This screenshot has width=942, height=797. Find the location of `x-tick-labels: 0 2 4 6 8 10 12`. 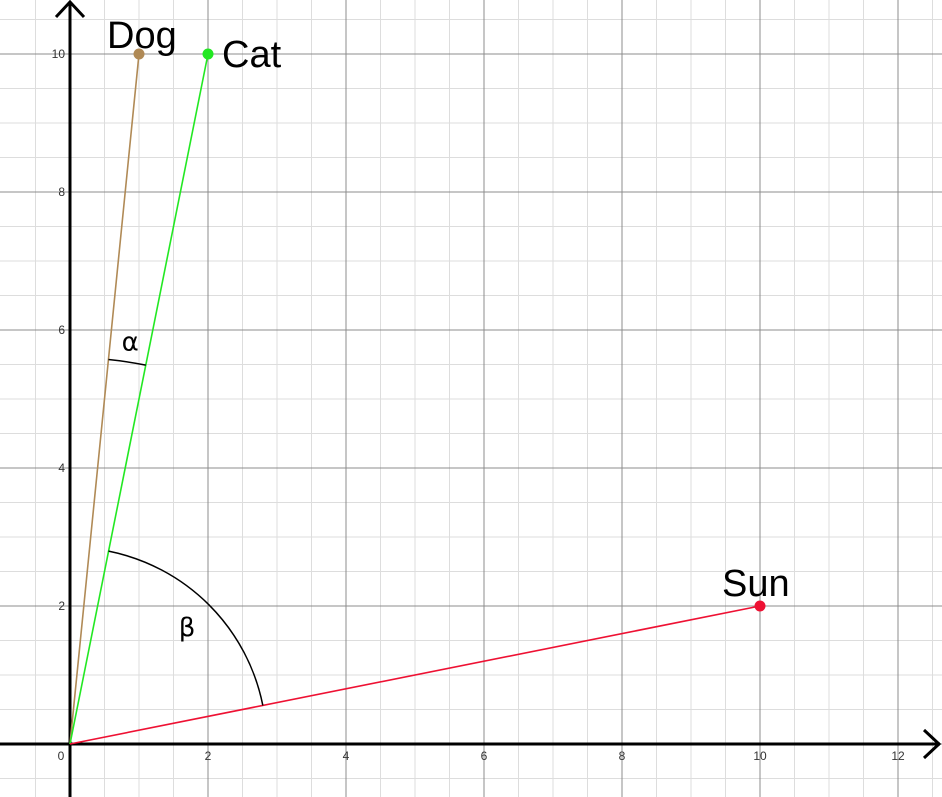

x-tick-labels: 0 2 4 6 8 10 12 is located at coordinates (481, 756).